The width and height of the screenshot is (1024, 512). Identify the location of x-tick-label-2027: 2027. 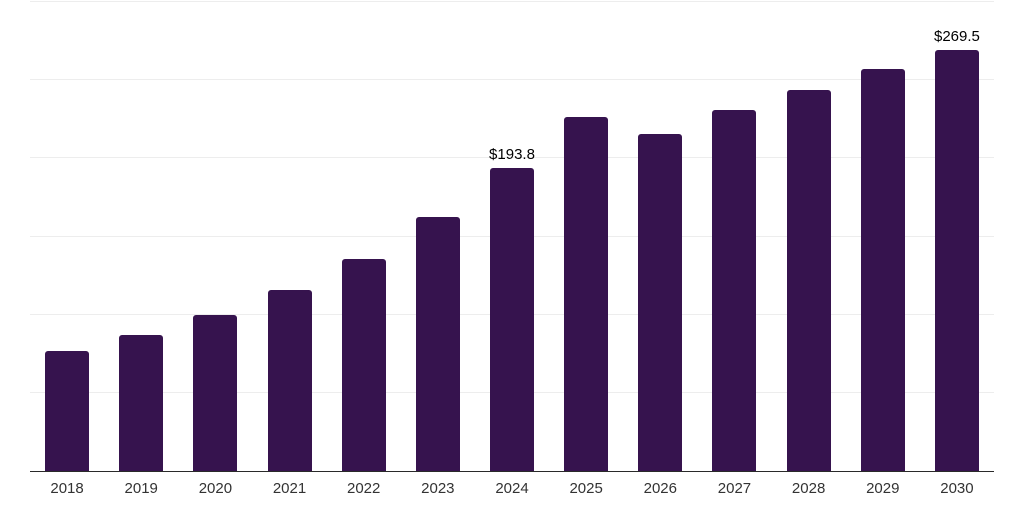
(734, 488).